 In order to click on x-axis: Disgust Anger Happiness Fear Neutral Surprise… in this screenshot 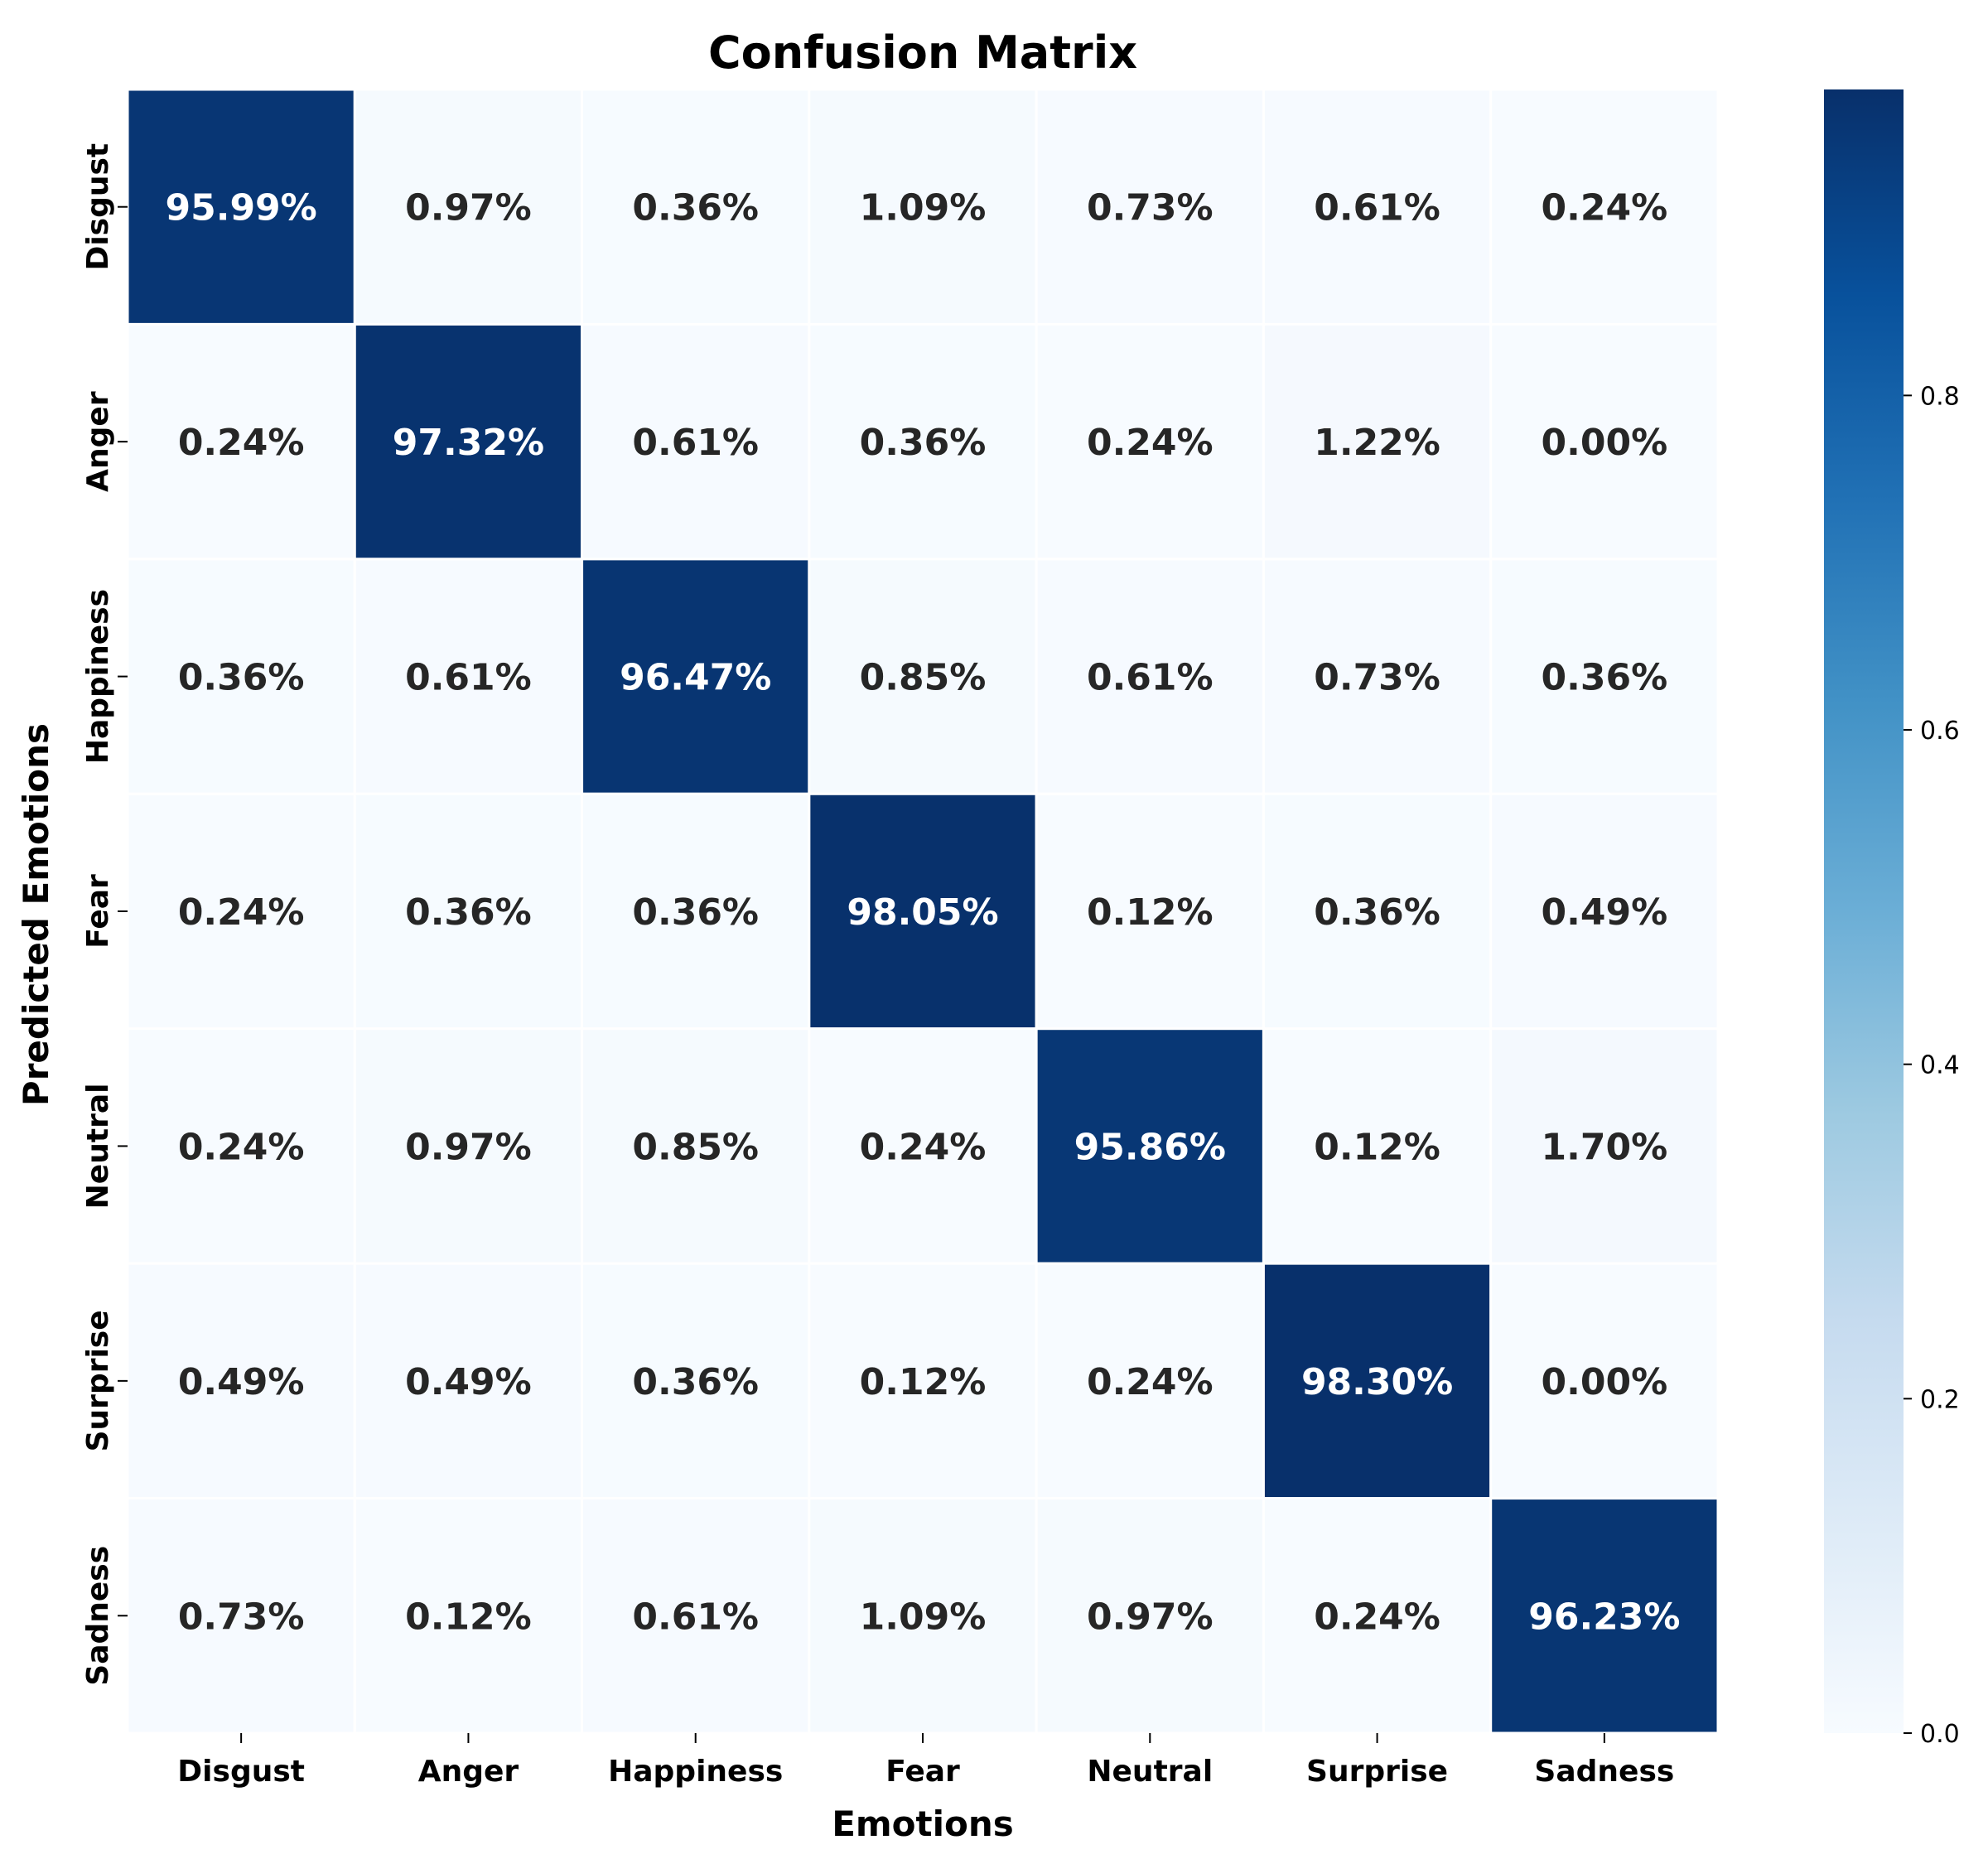, I will do `click(925, 1761)`.